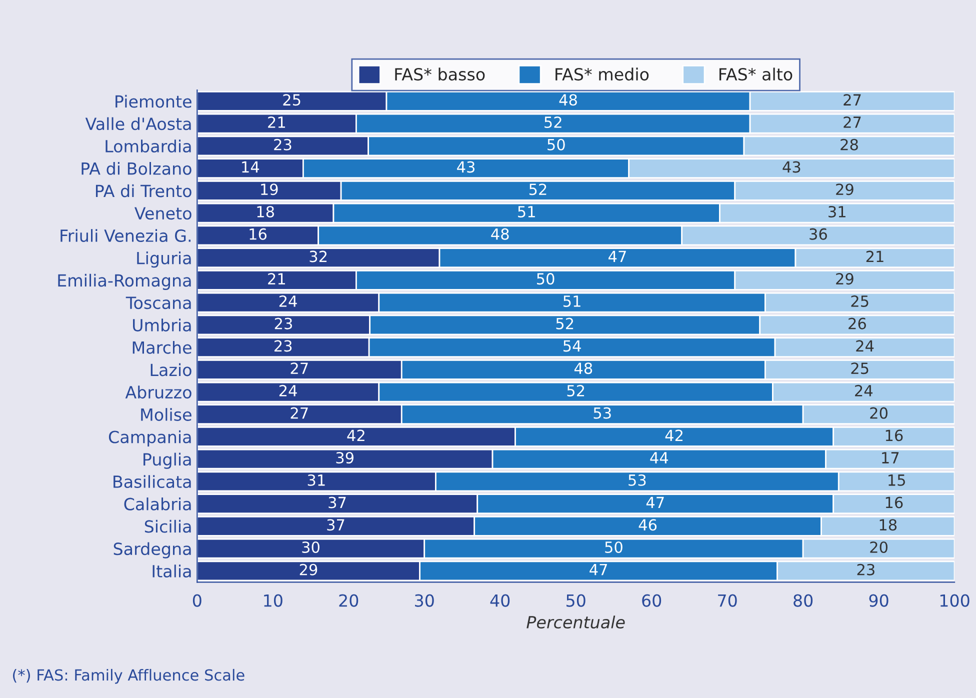  I want to click on x-tick-label: 10, so click(273, 600).